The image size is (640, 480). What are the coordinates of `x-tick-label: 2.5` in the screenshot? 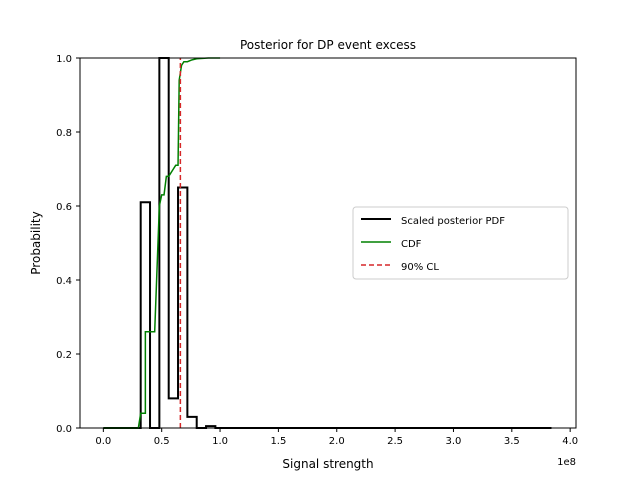 It's located at (395, 441).